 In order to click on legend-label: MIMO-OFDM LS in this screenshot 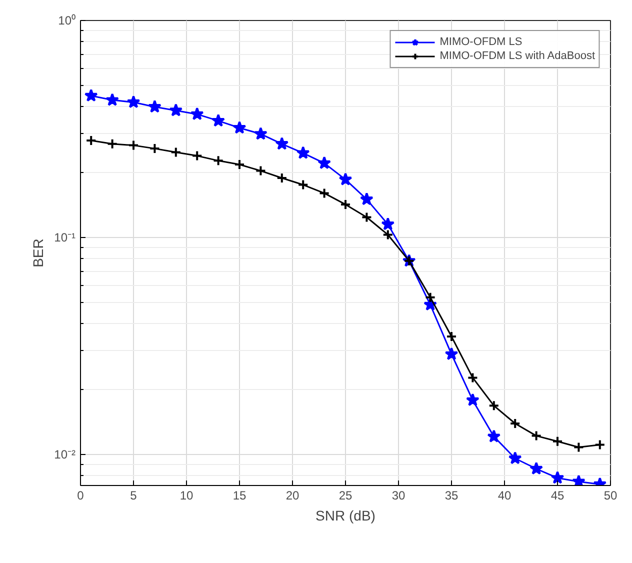, I will do `click(481, 42)`.